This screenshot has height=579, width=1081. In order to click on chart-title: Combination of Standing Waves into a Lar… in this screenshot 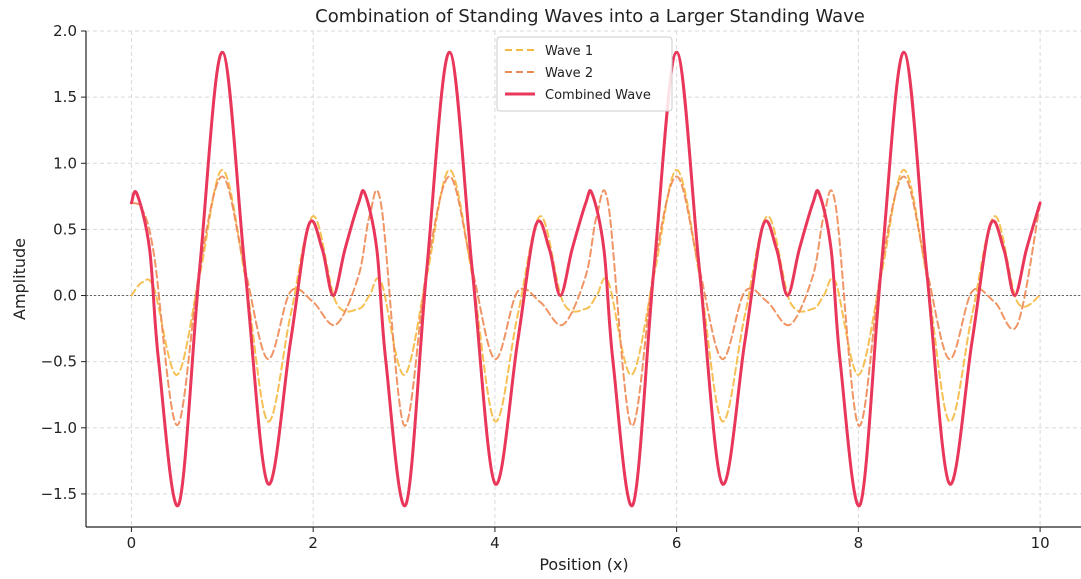, I will do `click(590, 16)`.